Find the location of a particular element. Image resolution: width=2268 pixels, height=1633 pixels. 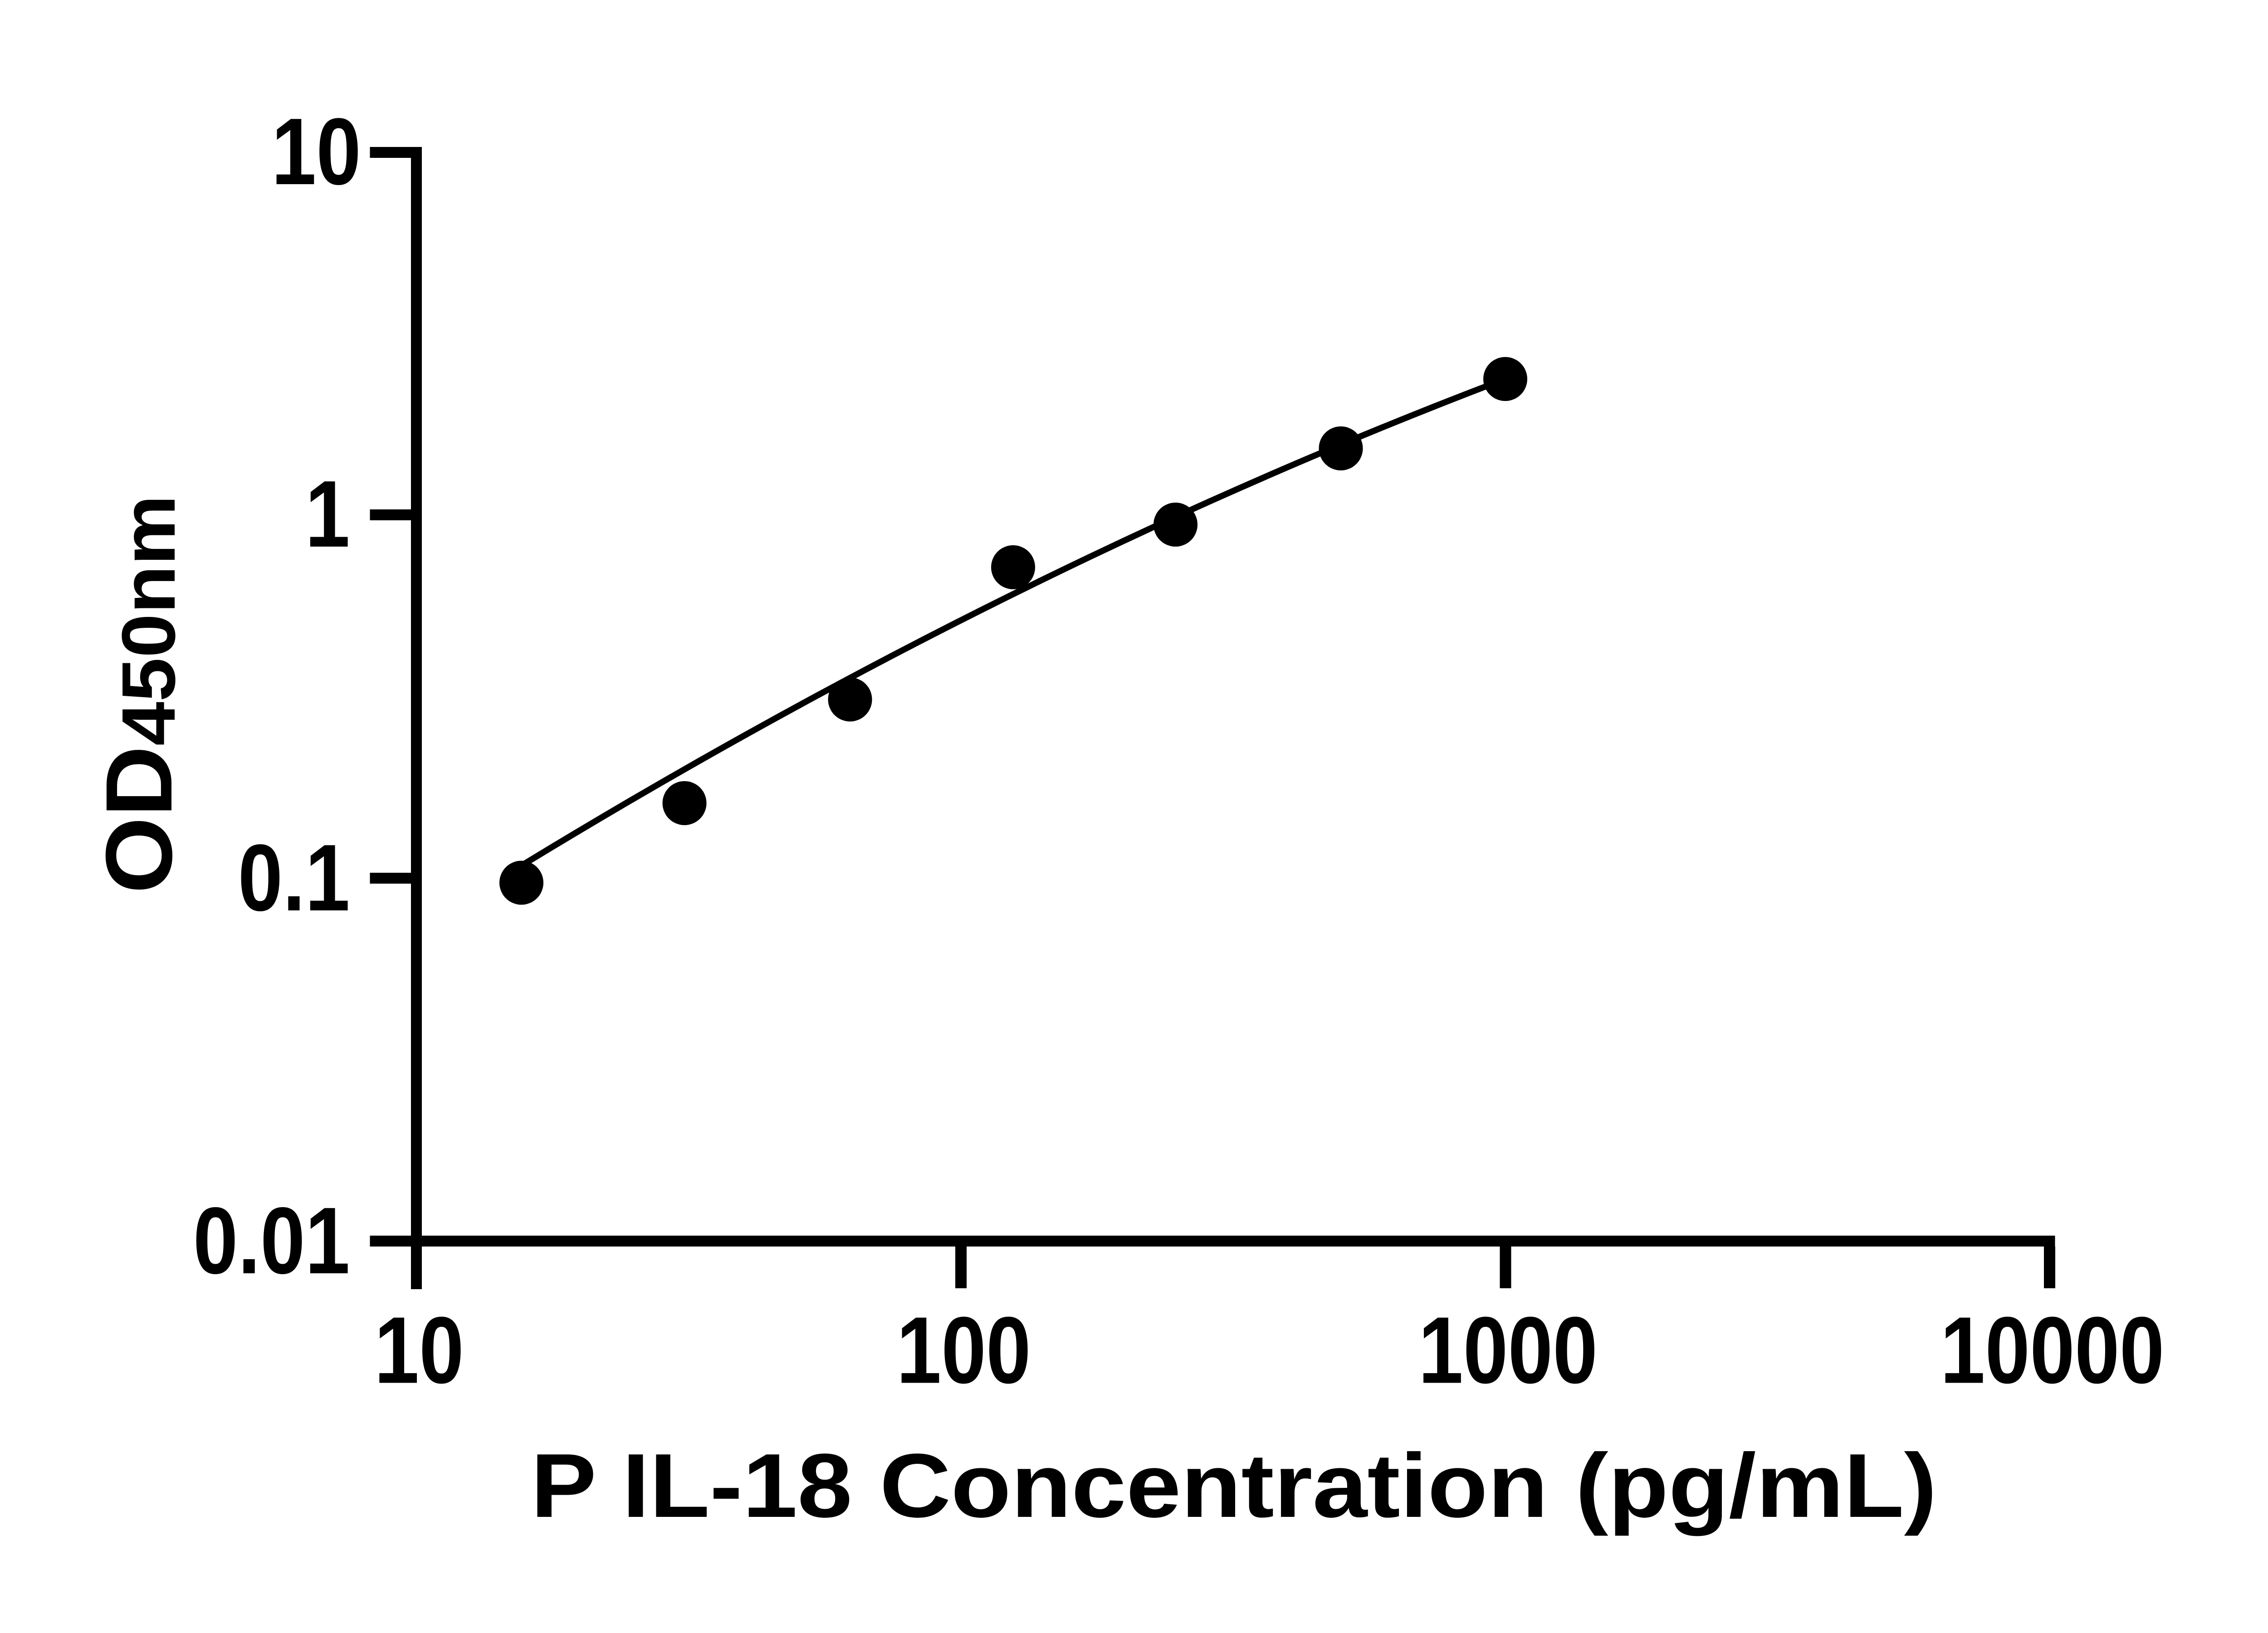

svg-text: 0.01 is located at coordinates (271, 1241).